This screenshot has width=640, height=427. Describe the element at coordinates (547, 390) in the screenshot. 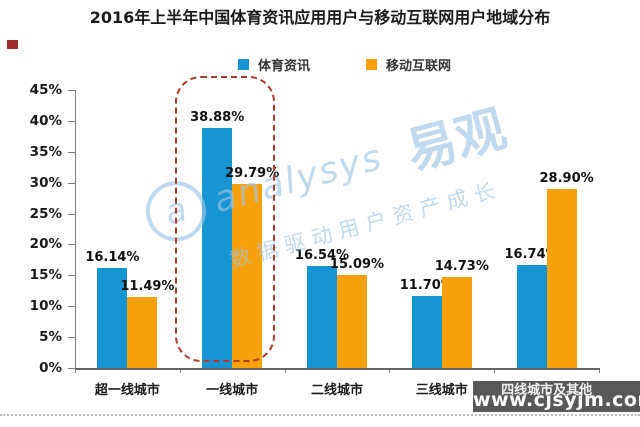

I see `category-label-4: 四线城市及其他` at that location.